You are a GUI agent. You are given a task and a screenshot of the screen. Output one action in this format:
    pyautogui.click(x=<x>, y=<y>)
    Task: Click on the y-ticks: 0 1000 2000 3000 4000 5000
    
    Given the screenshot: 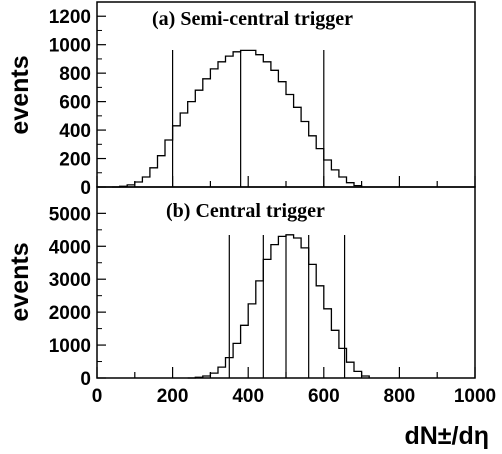 What is the action you would take?
    pyautogui.click(x=77, y=297)
    